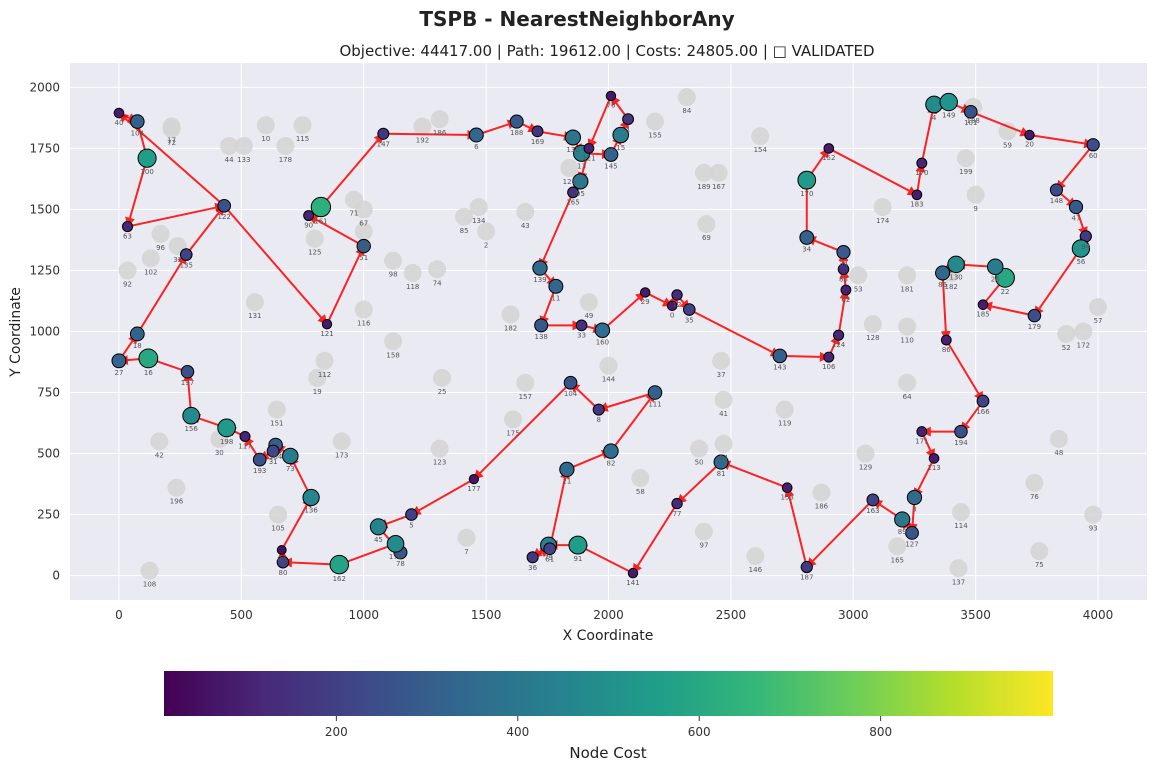  I want to click on node-label: 182, so click(950, 287).